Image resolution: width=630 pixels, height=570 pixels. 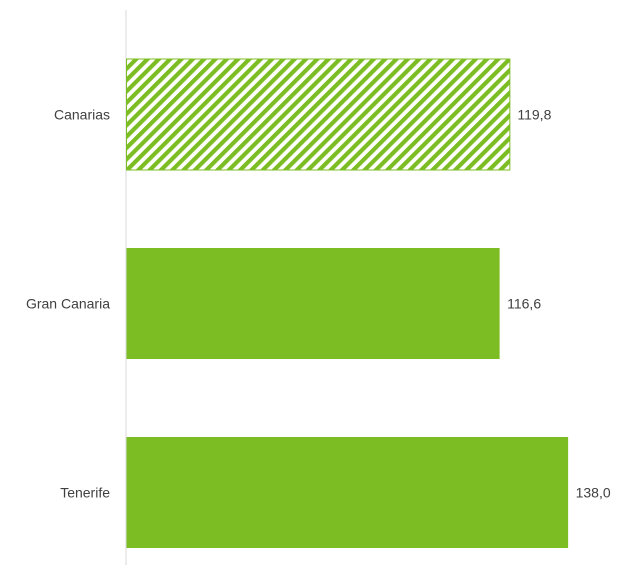 What do you see at coordinates (68, 304) in the screenshot?
I see `category-label: Gran Canaria` at bounding box center [68, 304].